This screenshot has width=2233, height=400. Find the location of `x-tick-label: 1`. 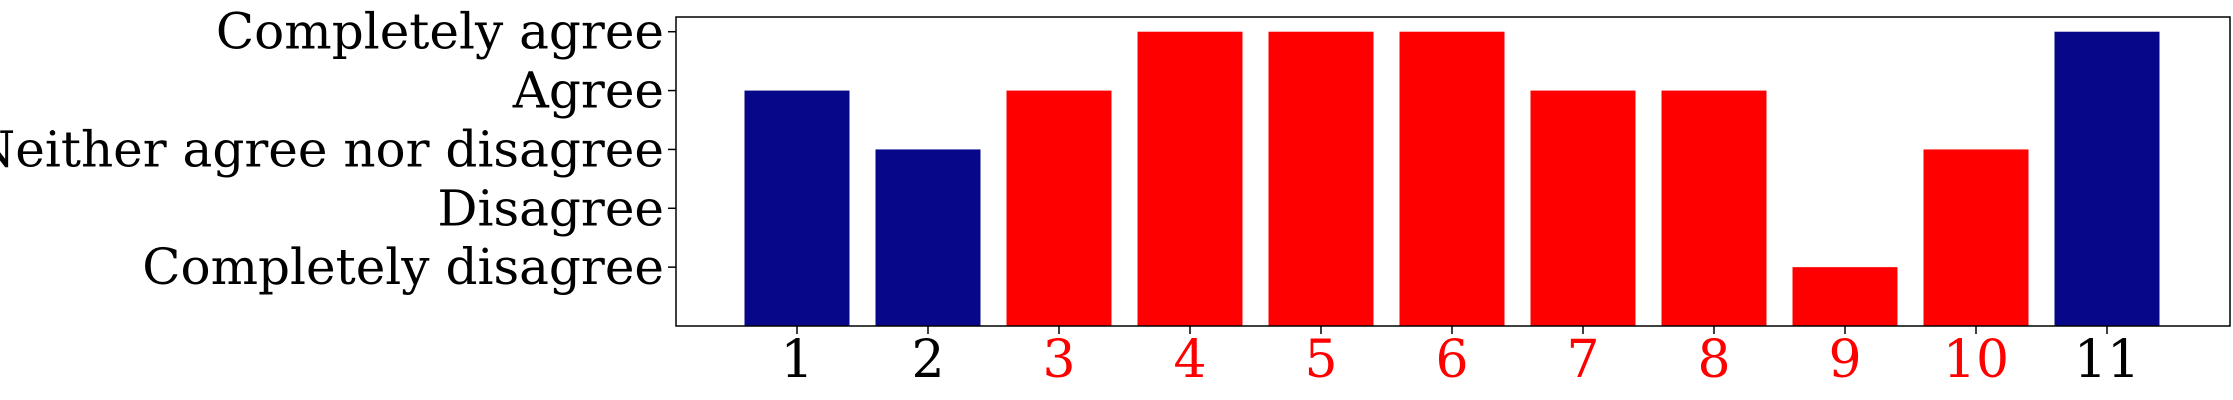

x-tick-label: 1 is located at coordinates (796, 360).